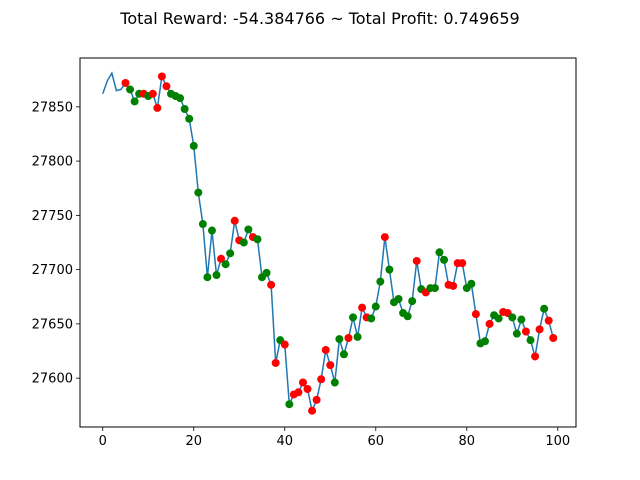 This screenshot has width=640, height=480. I want to click on x-tick-label: 20, so click(193, 441).